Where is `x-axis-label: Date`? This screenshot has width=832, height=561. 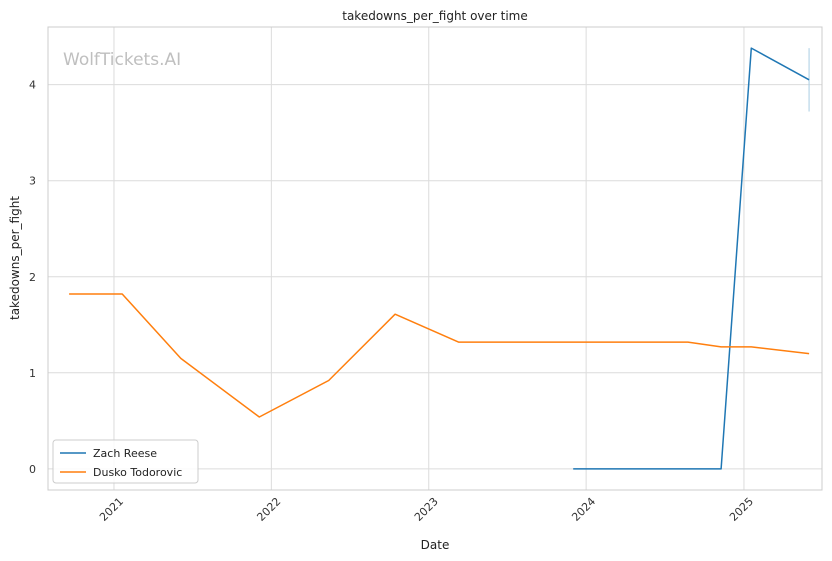 x-axis-label: Date is located at coordinates (435, 545).